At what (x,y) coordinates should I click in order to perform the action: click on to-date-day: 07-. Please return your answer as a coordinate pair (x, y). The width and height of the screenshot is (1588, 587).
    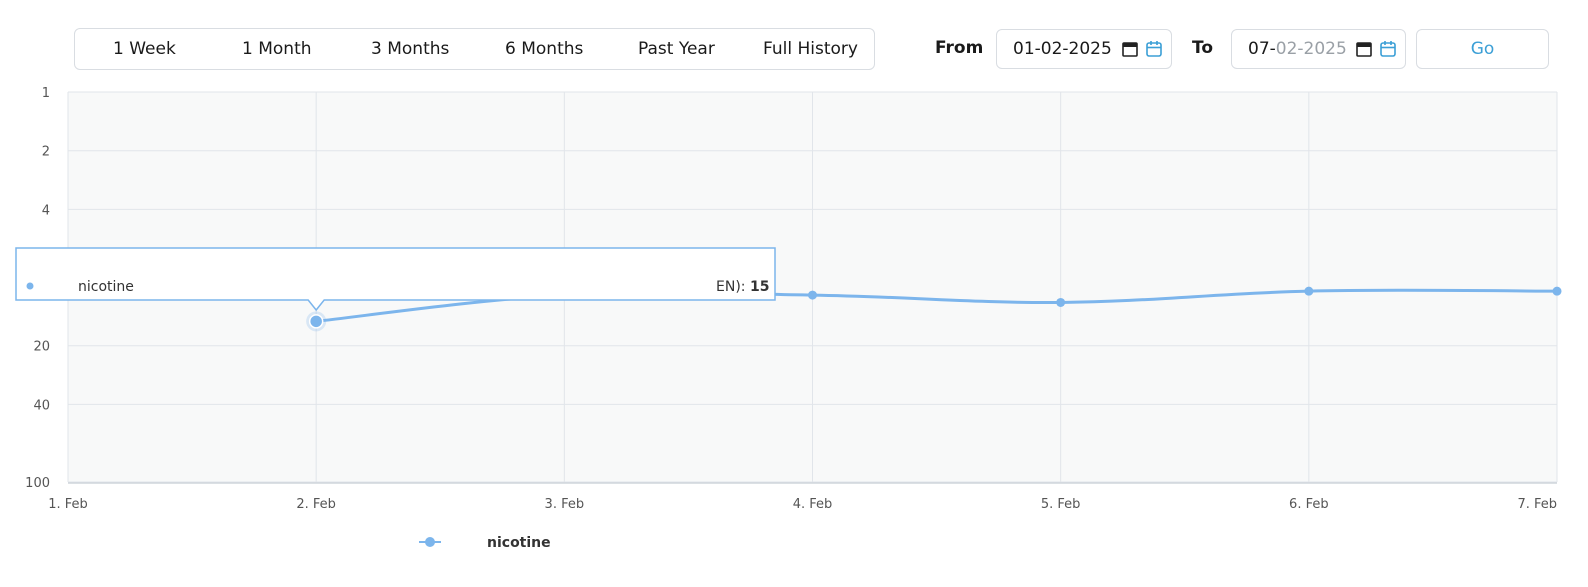
    Looking at the image, I should click on (1262, 49).